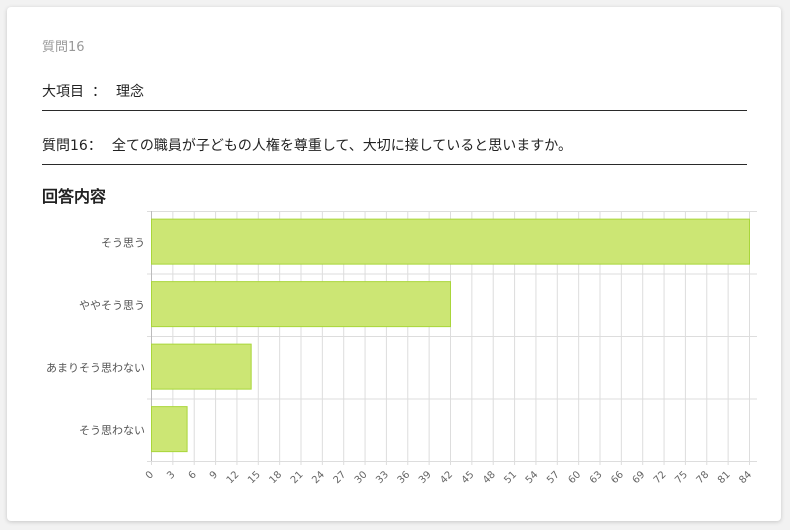 The image size is (790, 530). I want to click on major-item-row: 大項目 ： 理念, so click(394, 96).